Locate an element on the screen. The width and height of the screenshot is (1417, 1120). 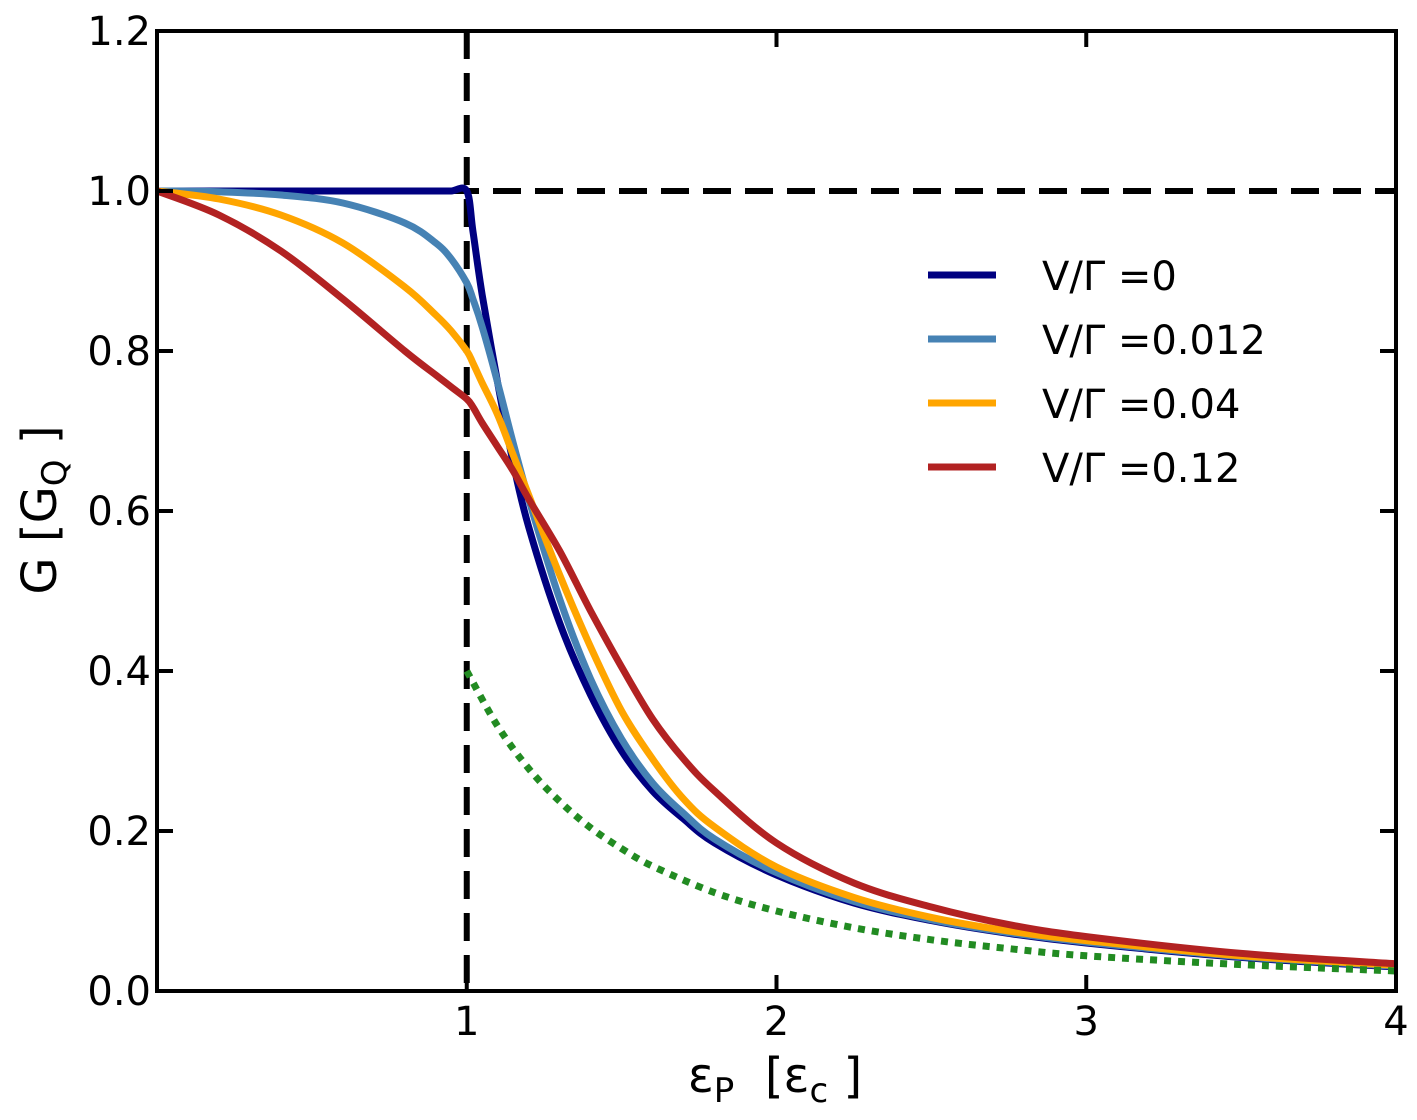
legend-label-2: V/Γ =0.04 is located at coordinates (1141, 405).